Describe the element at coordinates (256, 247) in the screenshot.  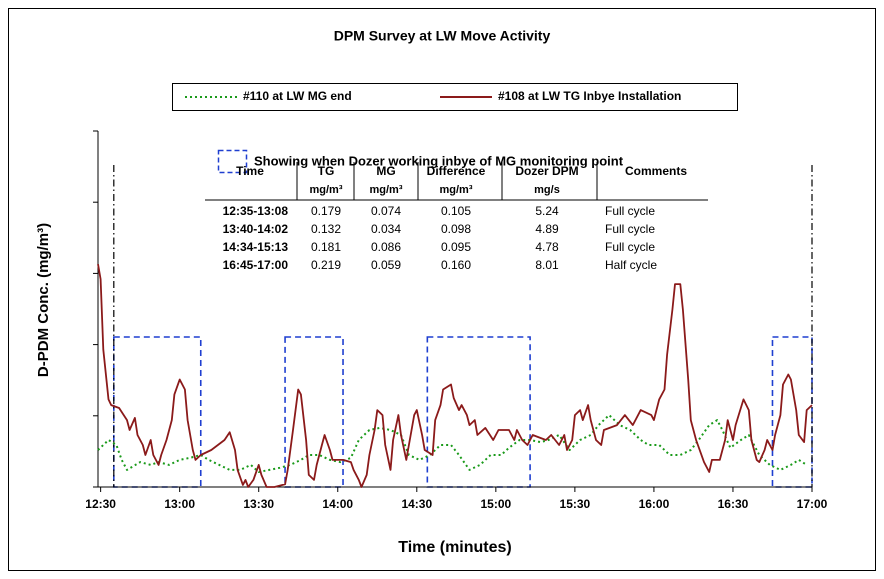
I see `table-cell: 14:34-15:13` at that location.